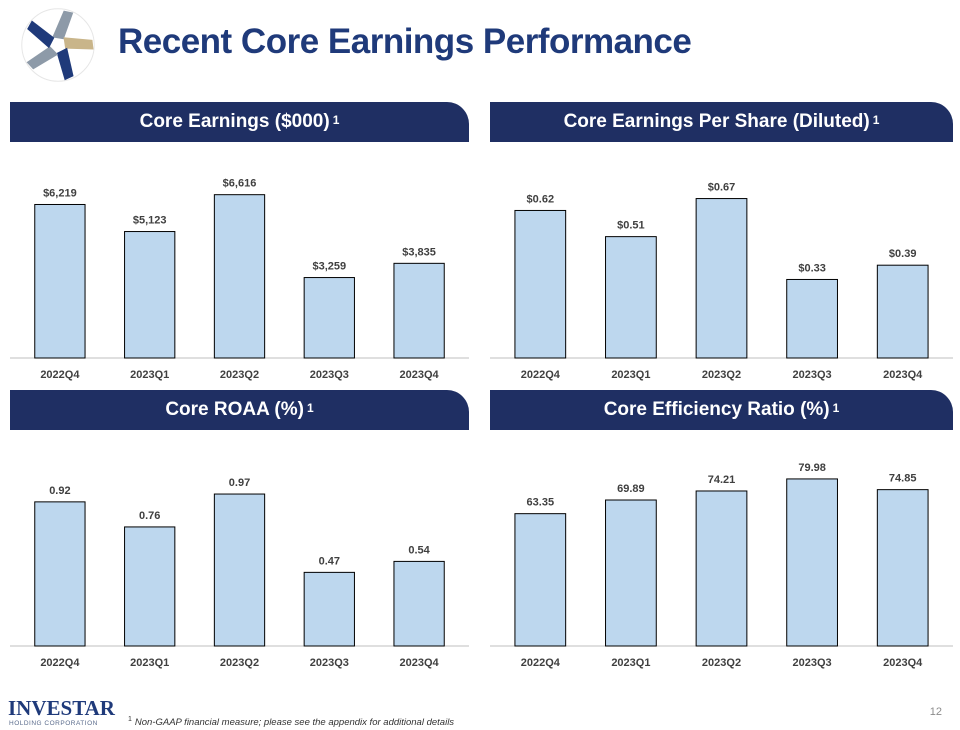  Describe the element at coordinates (130, 719) in the screenshot. I see `footnote-marker: 1` at that location.